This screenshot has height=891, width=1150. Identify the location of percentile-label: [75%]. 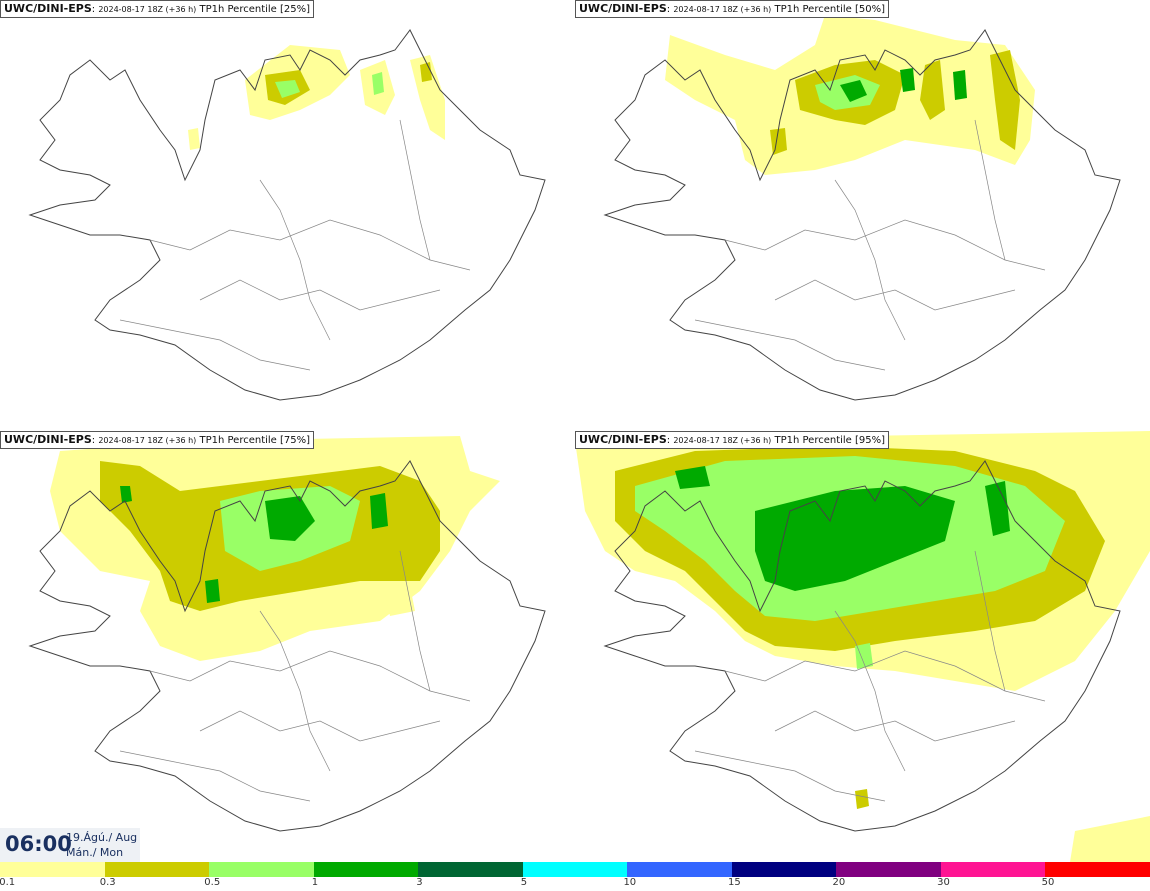
(295, 440).